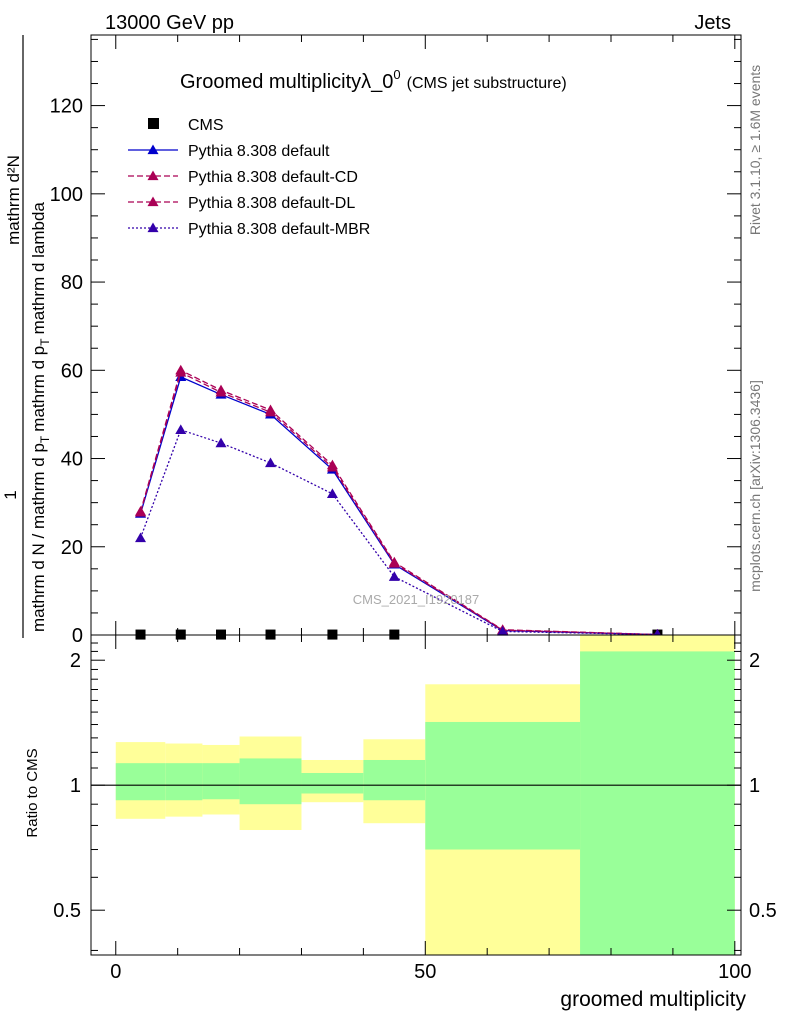 This screenshot has width=786, height=1024. I want to click on main-y-tick-label: 40, so click(72, 460).